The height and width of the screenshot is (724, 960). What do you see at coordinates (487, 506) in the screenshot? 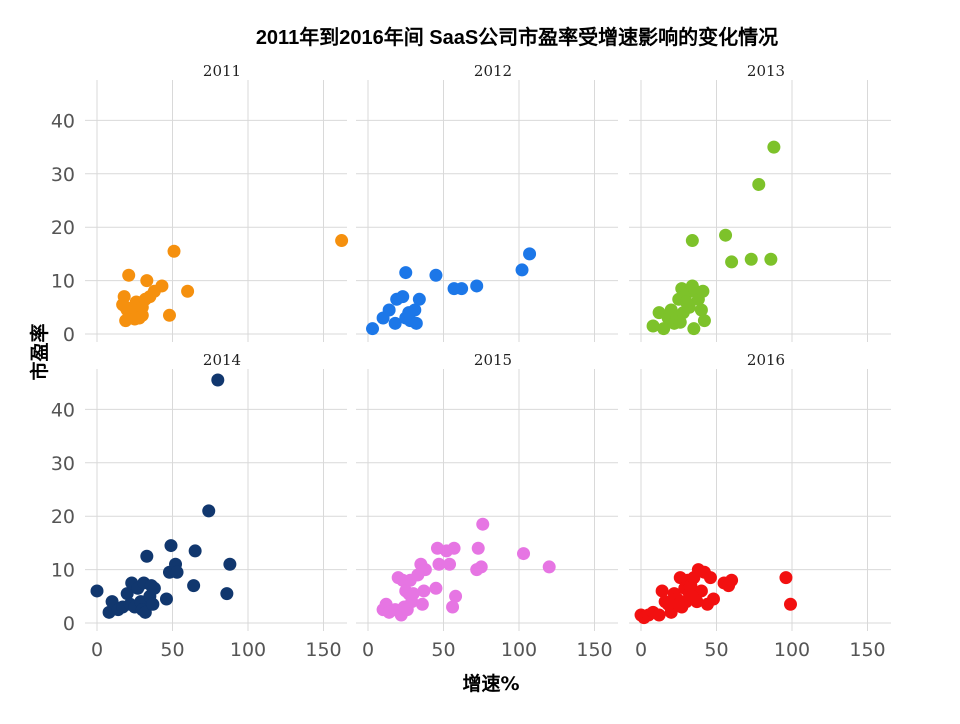
I see `panel-2015: 2015 0 50 100 150` at bounding box center [487, 506].